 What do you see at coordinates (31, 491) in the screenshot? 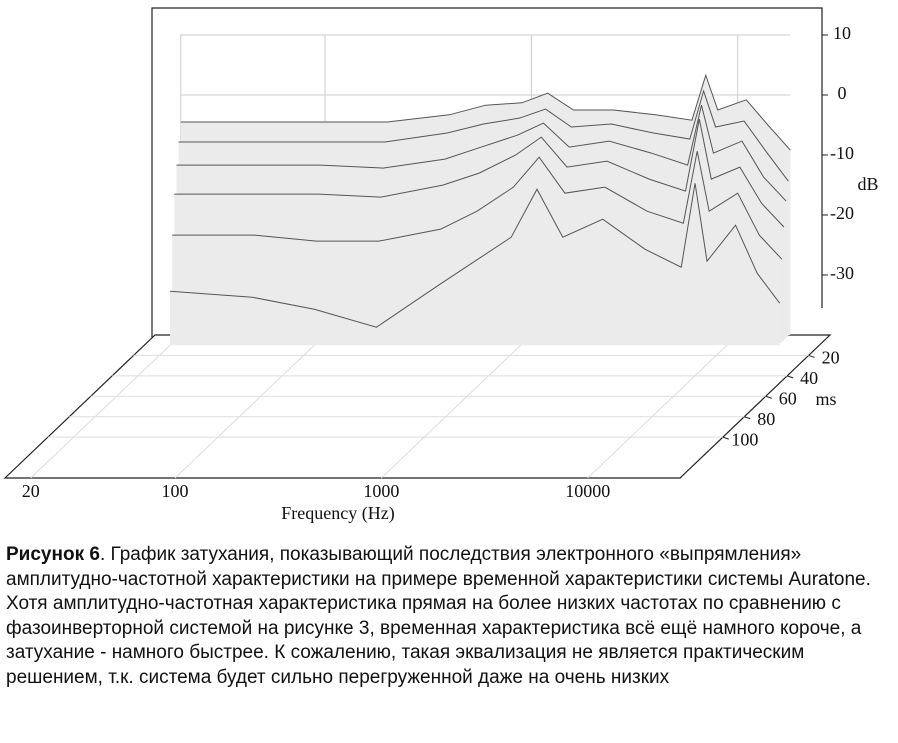
I see `x-tick-label: 20` at bounding box center [31, 491].